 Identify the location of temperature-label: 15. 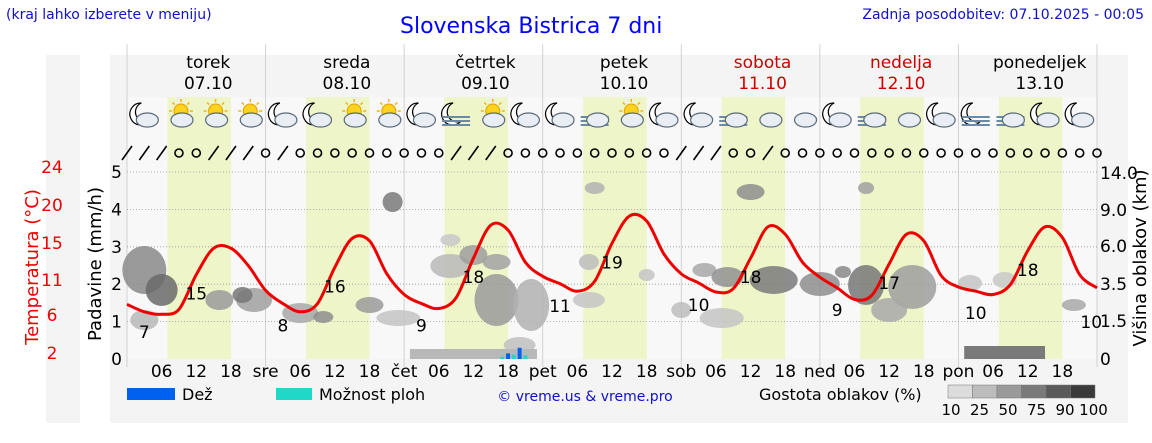
(196, 295).